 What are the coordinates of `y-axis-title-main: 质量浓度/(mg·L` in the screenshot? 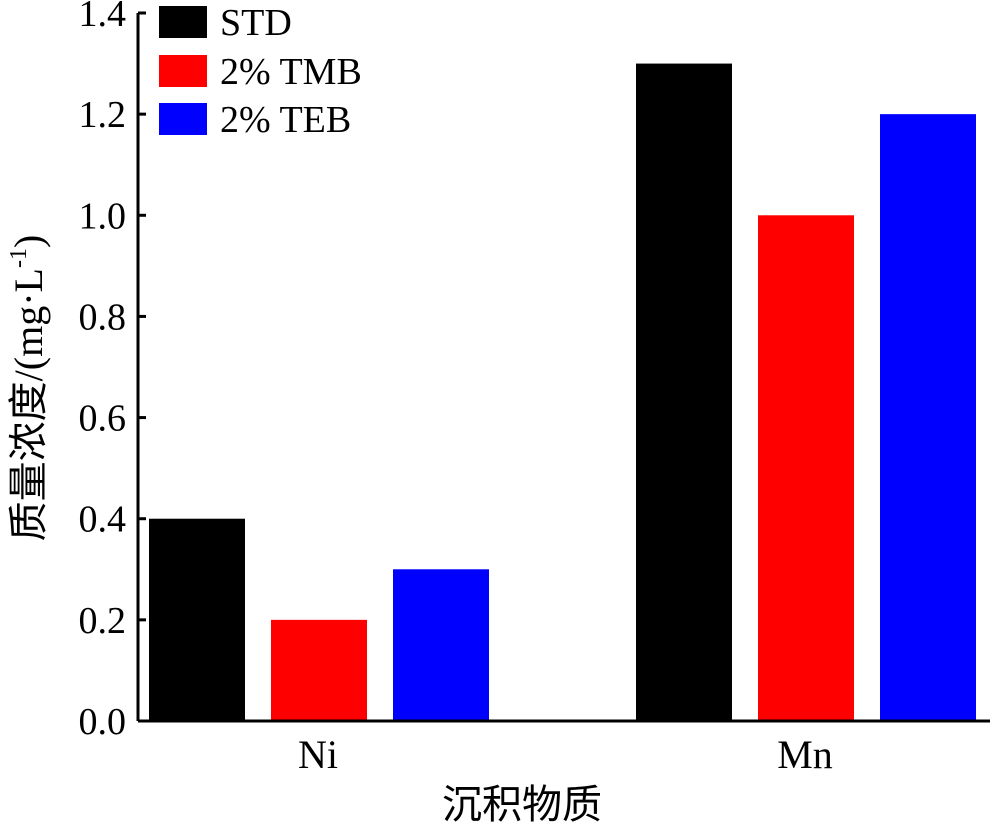 It's located at (28, 404).